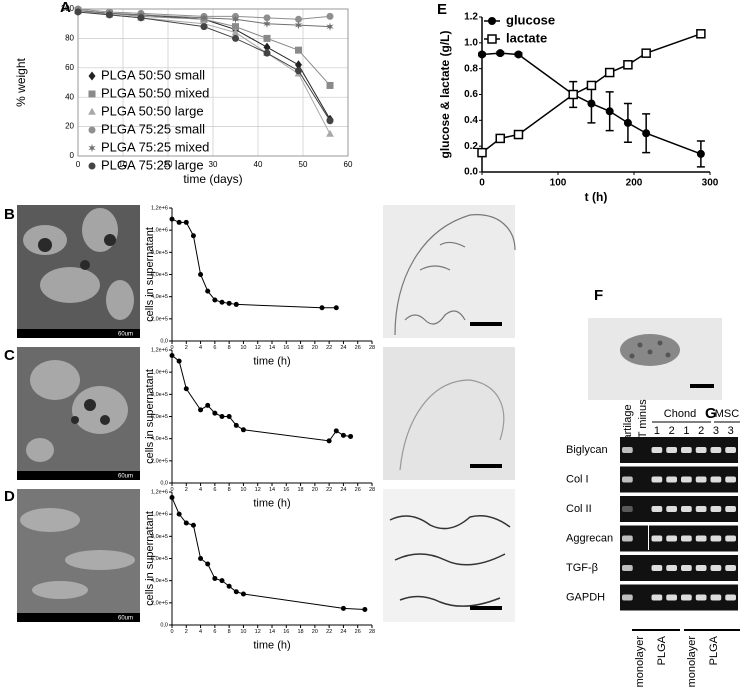 The height and width of the screenshot is (689, 745). Describe the element at coordinates (69, 126) in the screenshot. I see `y-tick-label: 20` at that location.